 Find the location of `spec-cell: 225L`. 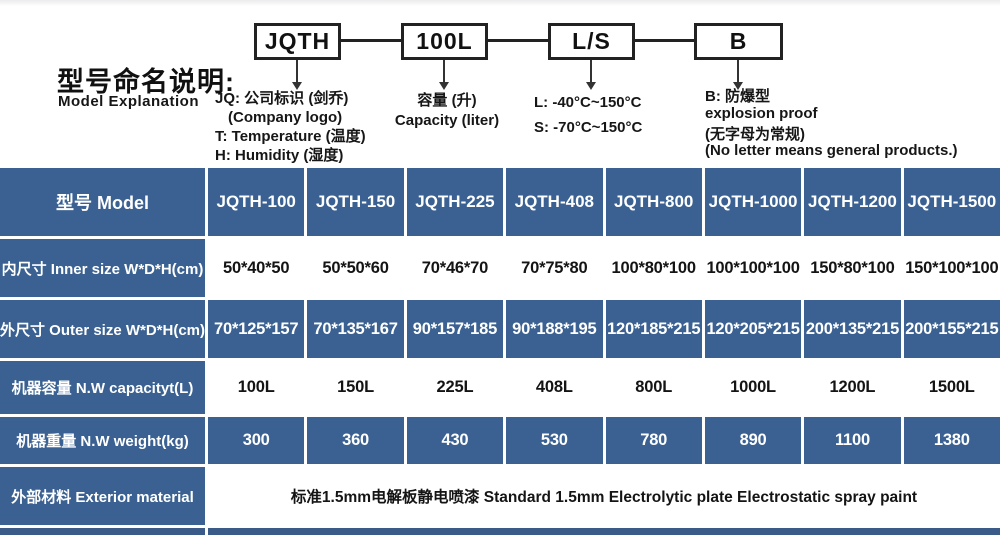

spec-cell: 225L is located at coordinates (455, 387).